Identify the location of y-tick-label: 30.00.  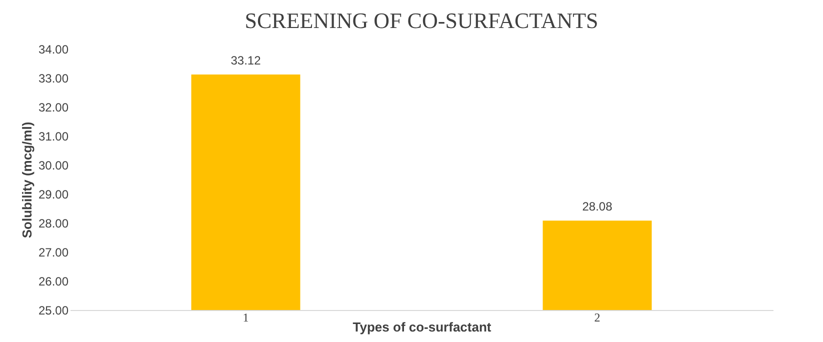
(53, 165).